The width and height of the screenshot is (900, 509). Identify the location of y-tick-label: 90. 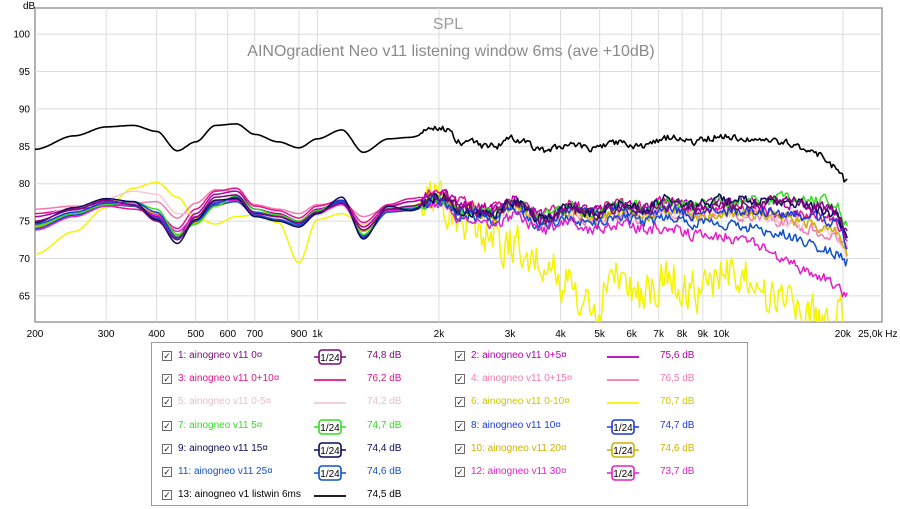
(25, 109).